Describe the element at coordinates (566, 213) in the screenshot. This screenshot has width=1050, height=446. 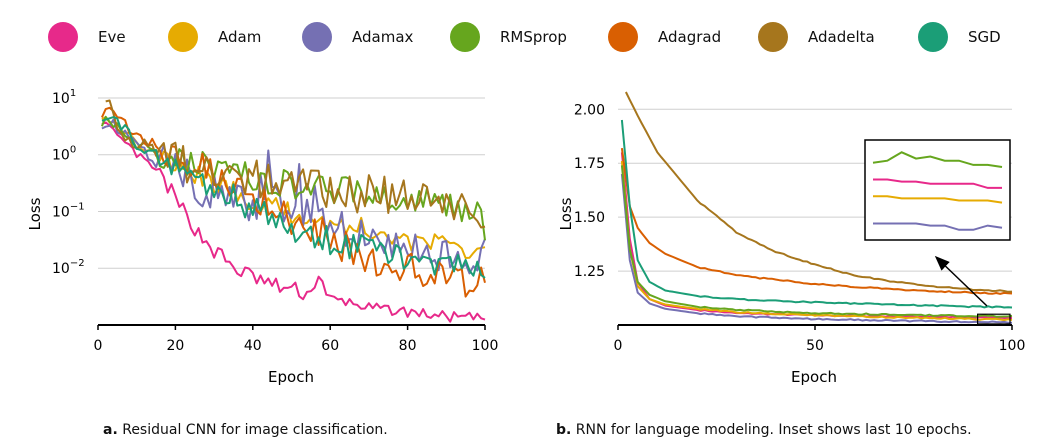
I see `chart-b-ylabel: Loss` at that location.